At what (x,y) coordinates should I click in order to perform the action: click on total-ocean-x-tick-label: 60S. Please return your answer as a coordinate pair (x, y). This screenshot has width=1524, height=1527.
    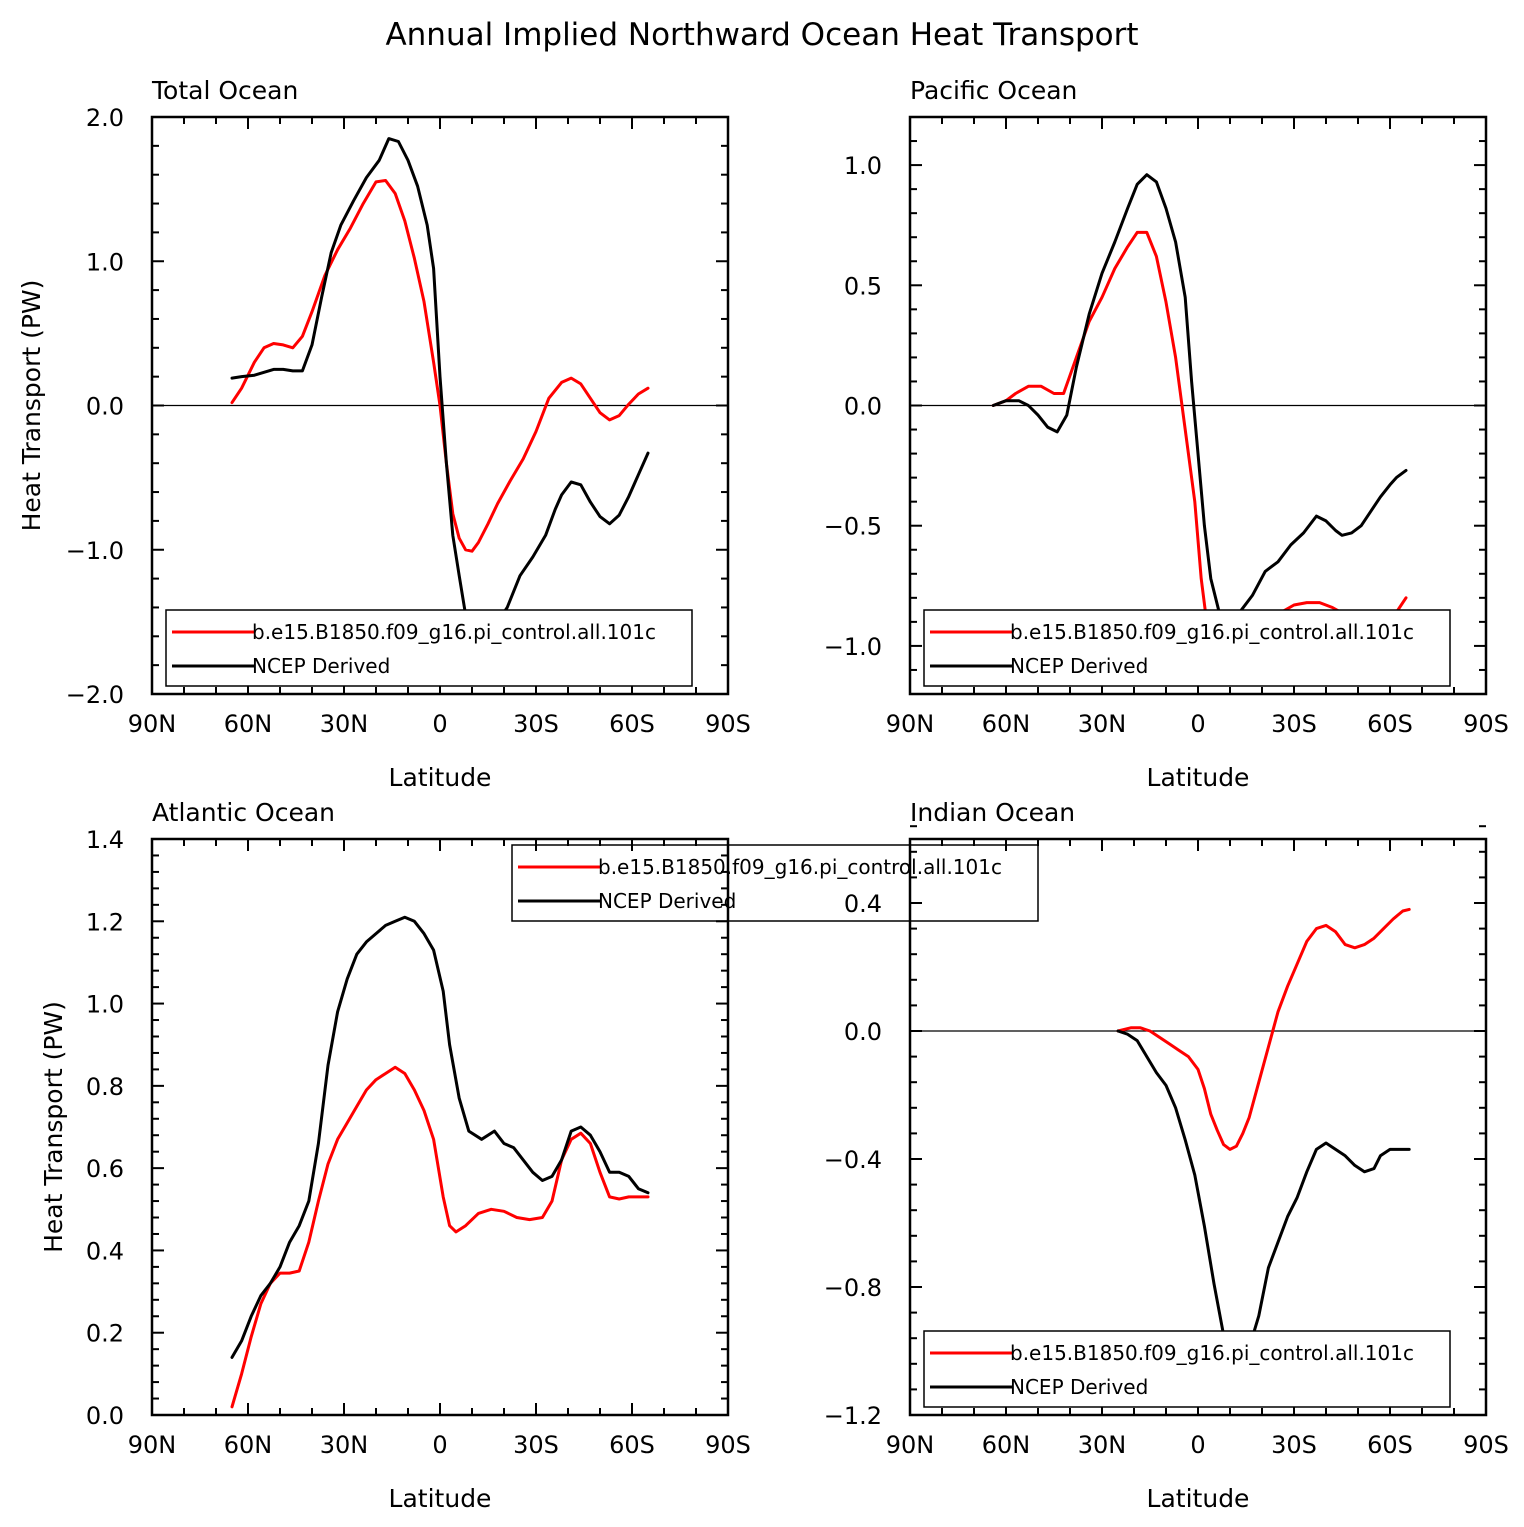
    Looking at the image, I should click on (632, 724).